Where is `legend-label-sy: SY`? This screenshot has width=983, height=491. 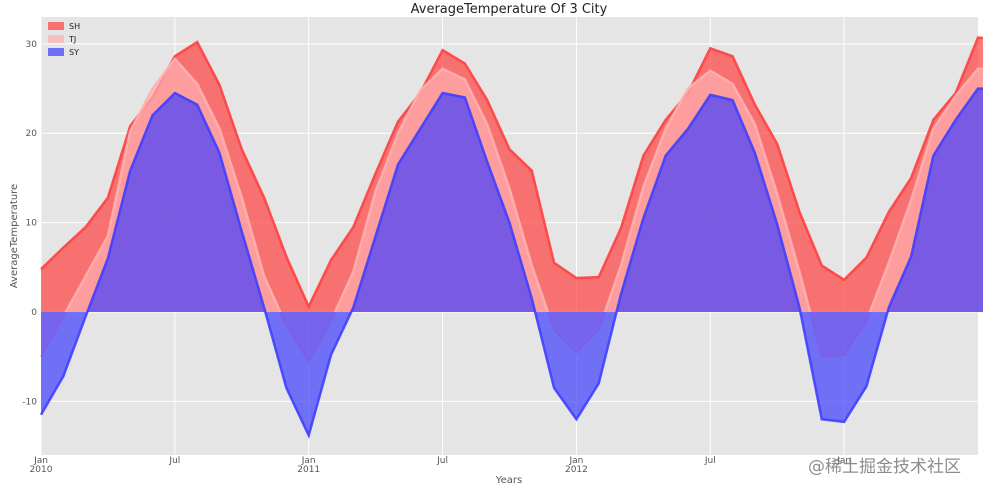
legend-label-sy: SY is located at coordinates (74, 52).